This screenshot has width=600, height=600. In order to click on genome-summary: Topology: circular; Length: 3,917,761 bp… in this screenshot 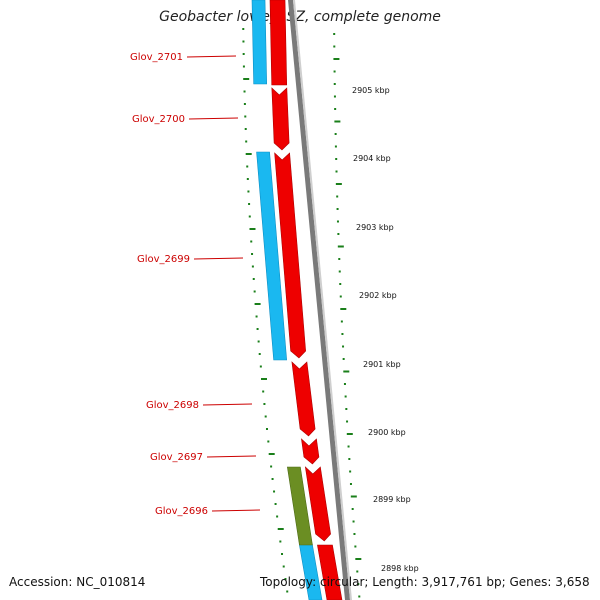, I will do `click(425, 582)`.